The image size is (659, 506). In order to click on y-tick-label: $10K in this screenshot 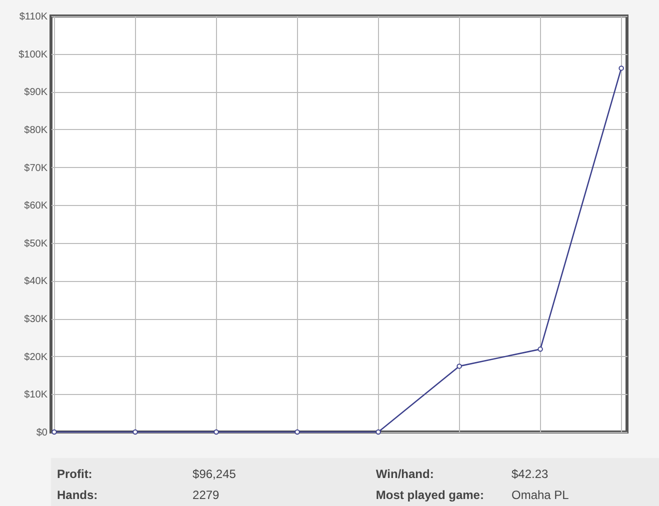, I will do `click(36, 395)`.